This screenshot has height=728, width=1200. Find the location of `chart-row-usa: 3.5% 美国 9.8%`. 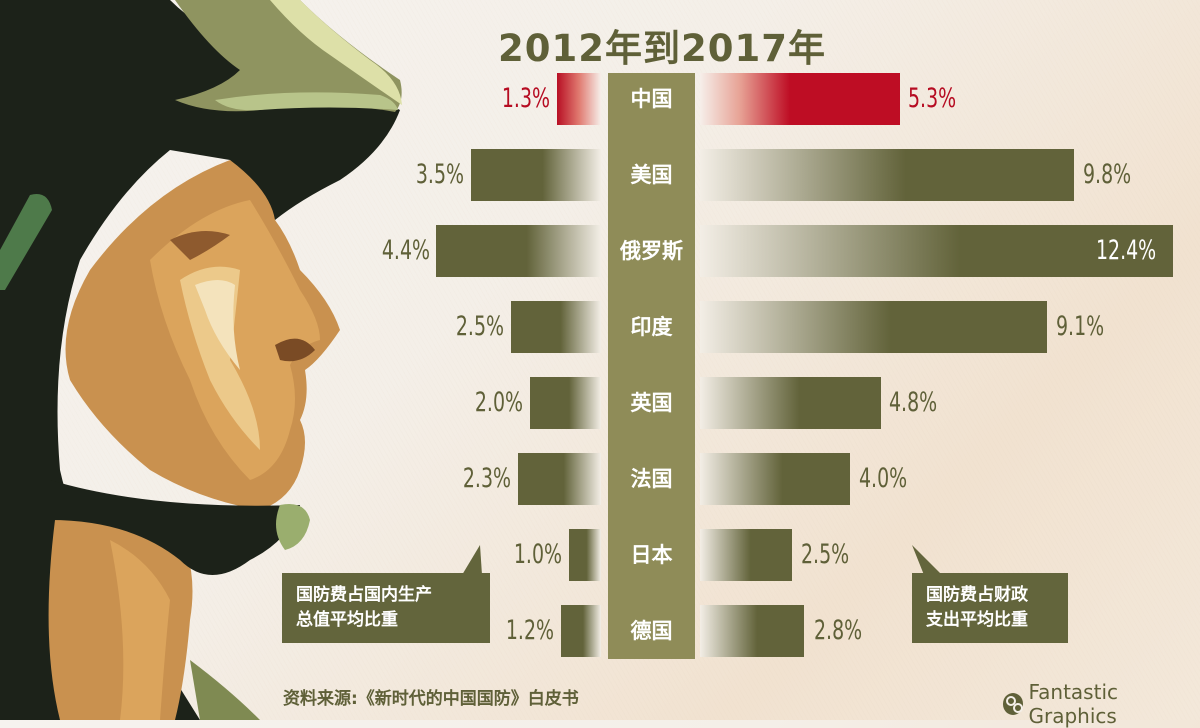

chart-row-usa: 3.5% 美国 9.8% is located at coordinates (600, 175).